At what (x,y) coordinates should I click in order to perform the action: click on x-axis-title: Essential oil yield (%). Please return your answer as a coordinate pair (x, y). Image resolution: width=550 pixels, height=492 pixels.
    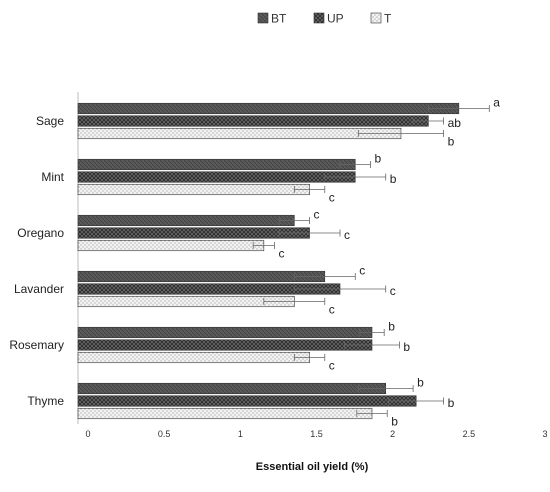
    Looking at the image, I should click on (312, 467).